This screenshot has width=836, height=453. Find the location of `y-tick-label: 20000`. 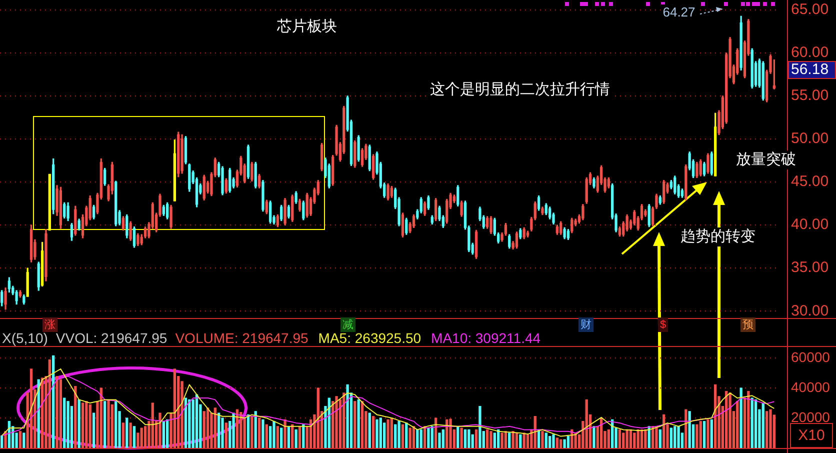

y-tick-label: 20000 is located at coordinates (810, 416).